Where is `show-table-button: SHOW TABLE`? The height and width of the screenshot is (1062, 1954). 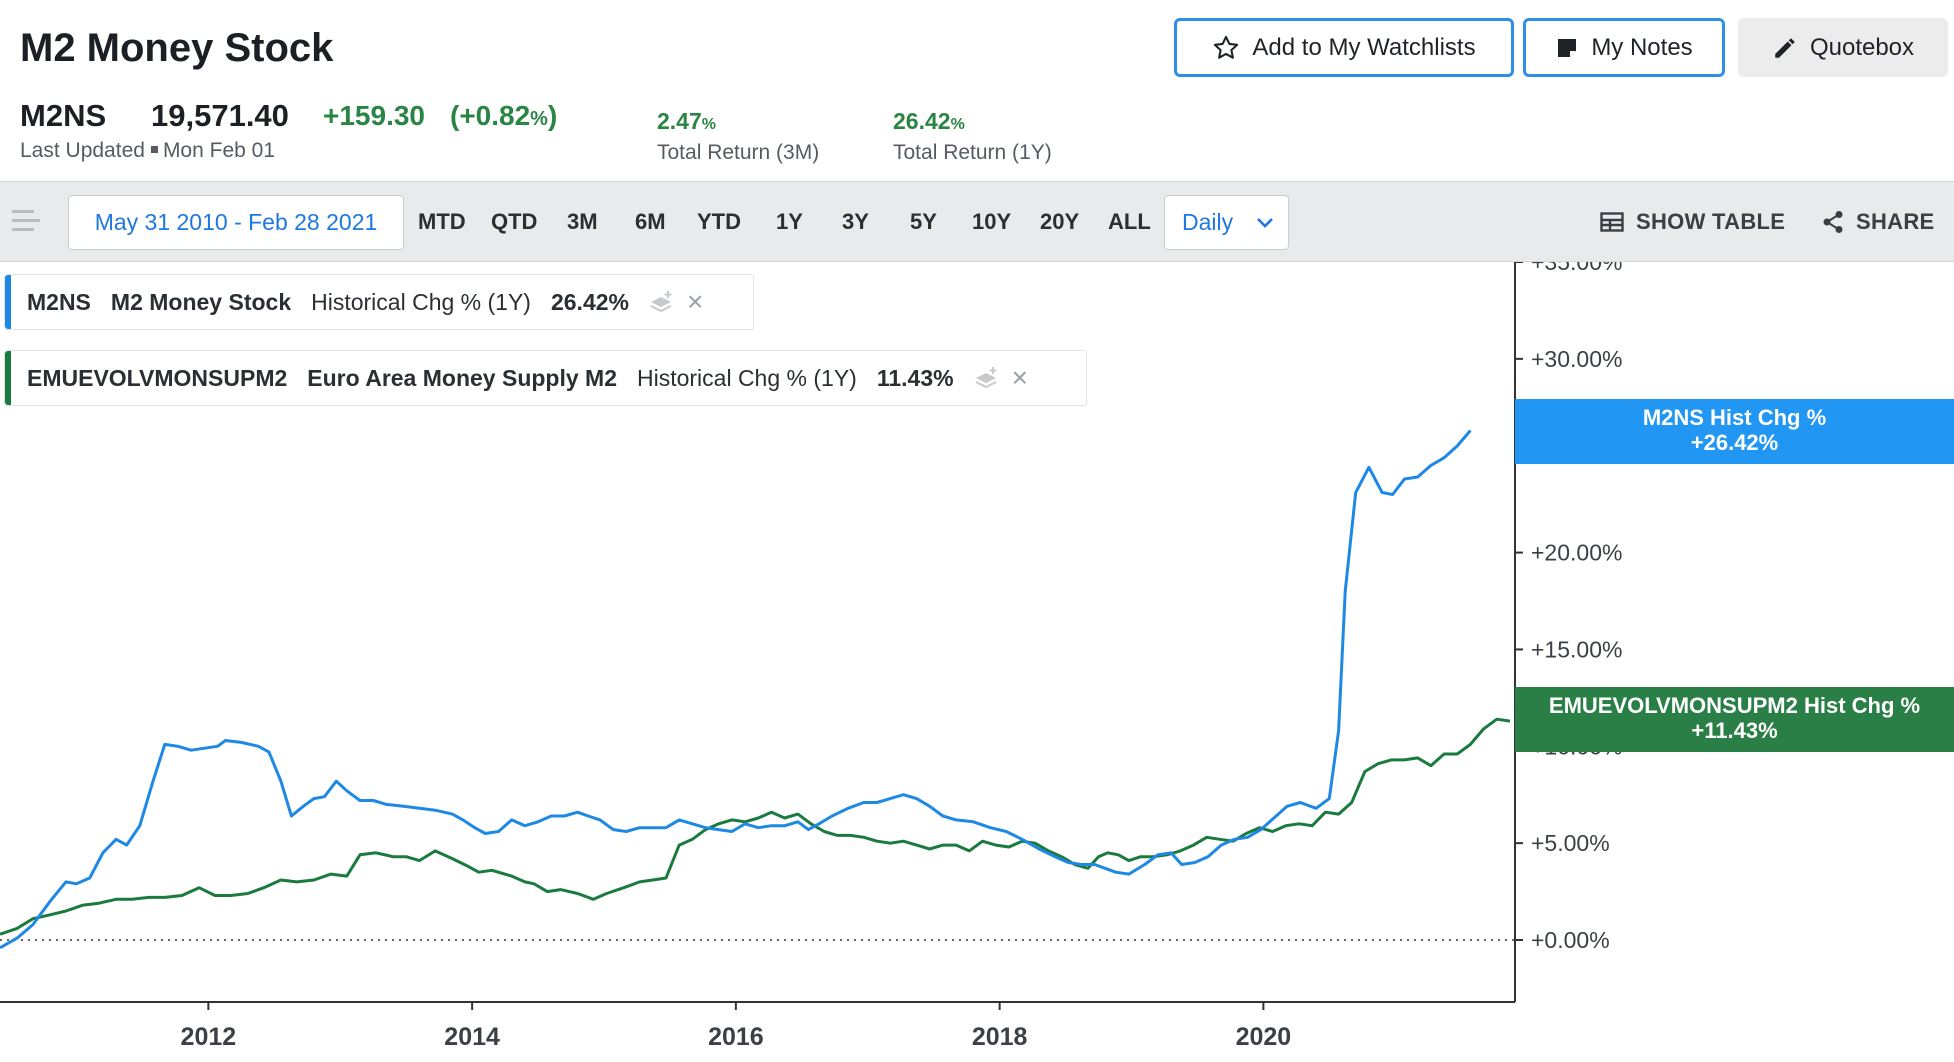
show-table-button: SHOW TABLE is located at coordinates (1692, 222).